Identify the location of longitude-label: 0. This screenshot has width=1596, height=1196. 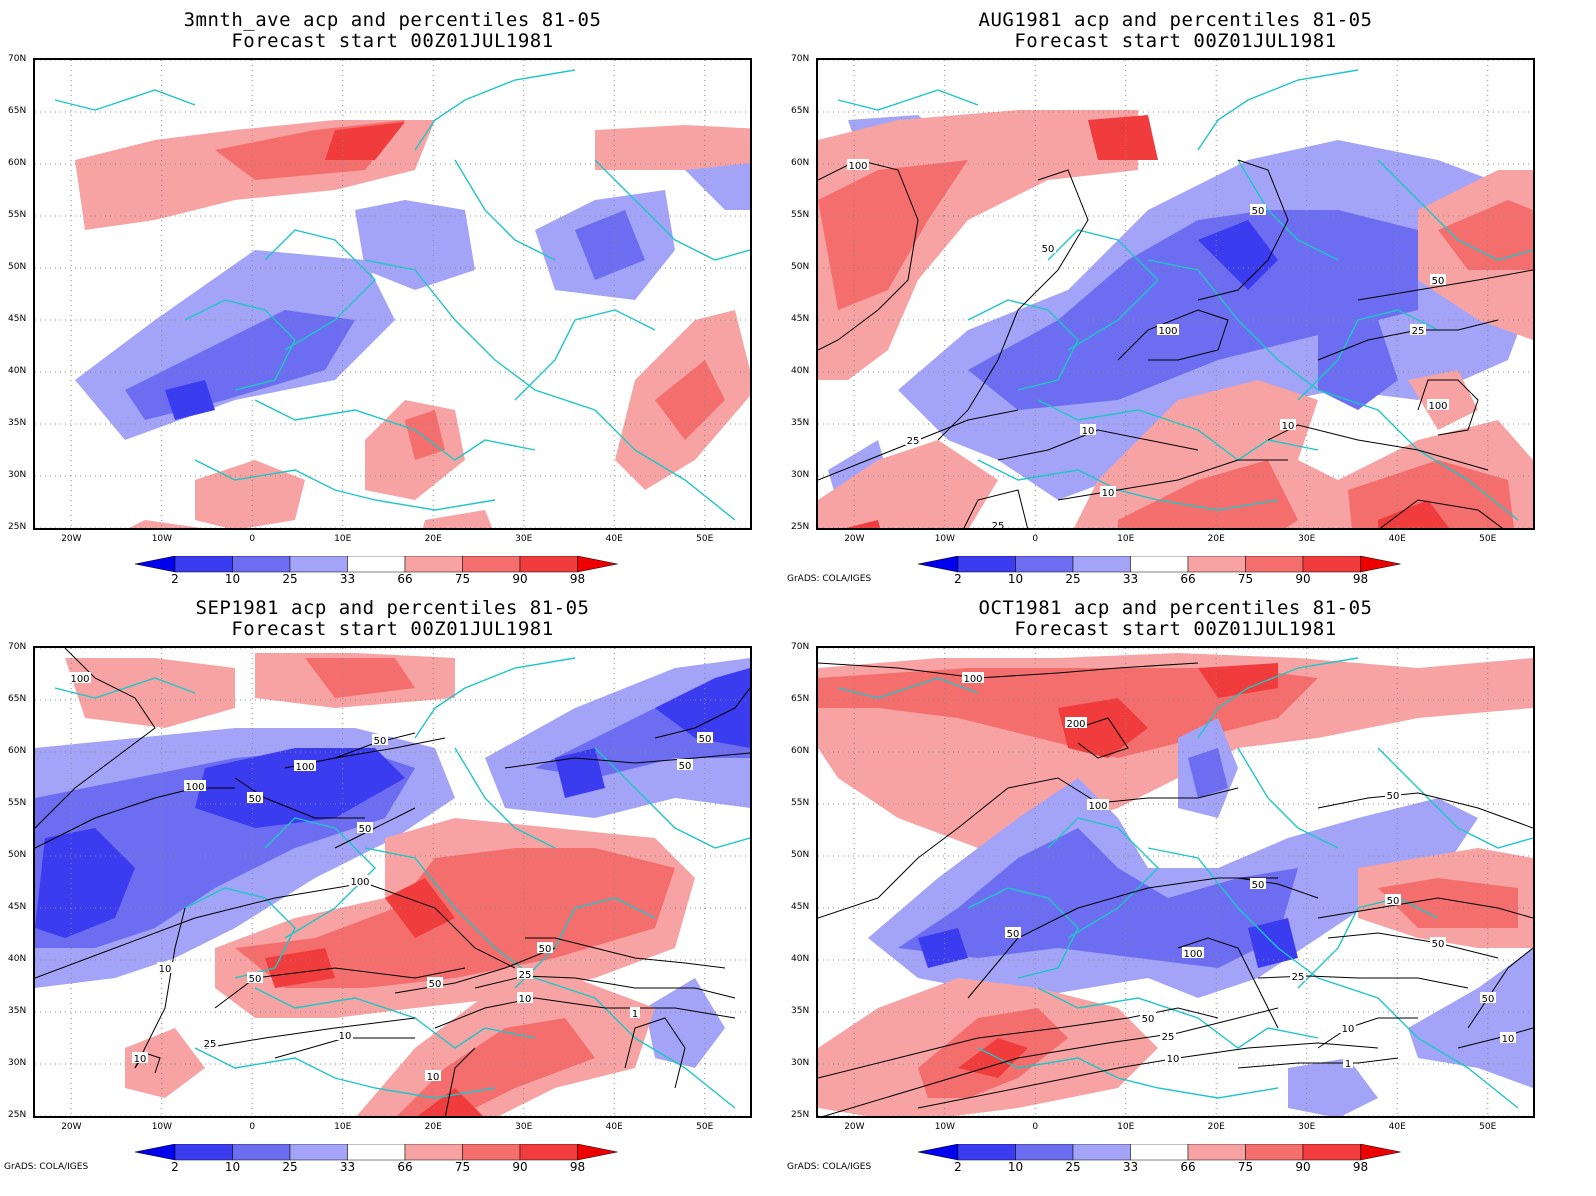
(252, 1127).